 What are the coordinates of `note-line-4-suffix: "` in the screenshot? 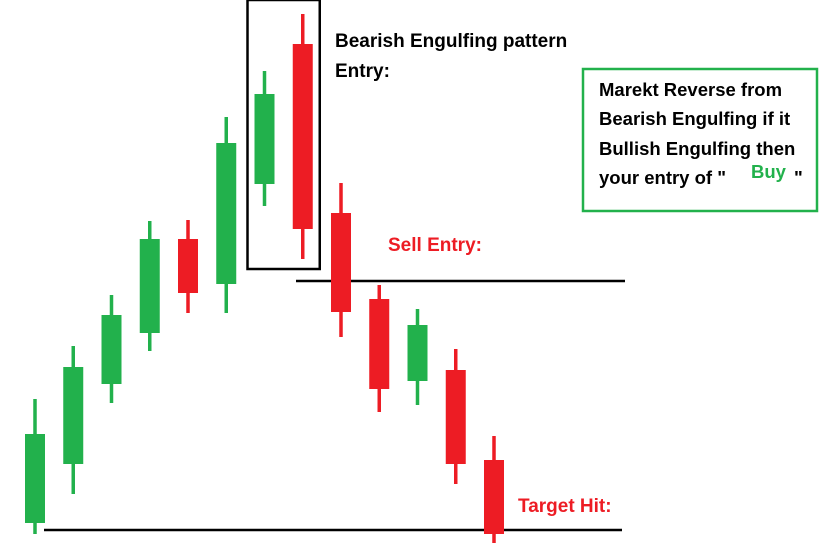 It's located at (798, 177).